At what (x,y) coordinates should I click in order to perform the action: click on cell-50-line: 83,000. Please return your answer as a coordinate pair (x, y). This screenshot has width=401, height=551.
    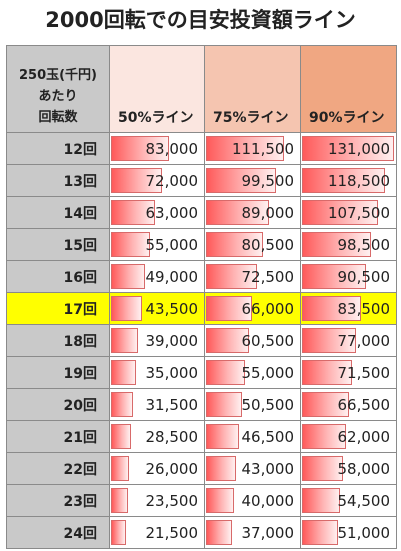
    Looking at the image, I should click on (157, 148).